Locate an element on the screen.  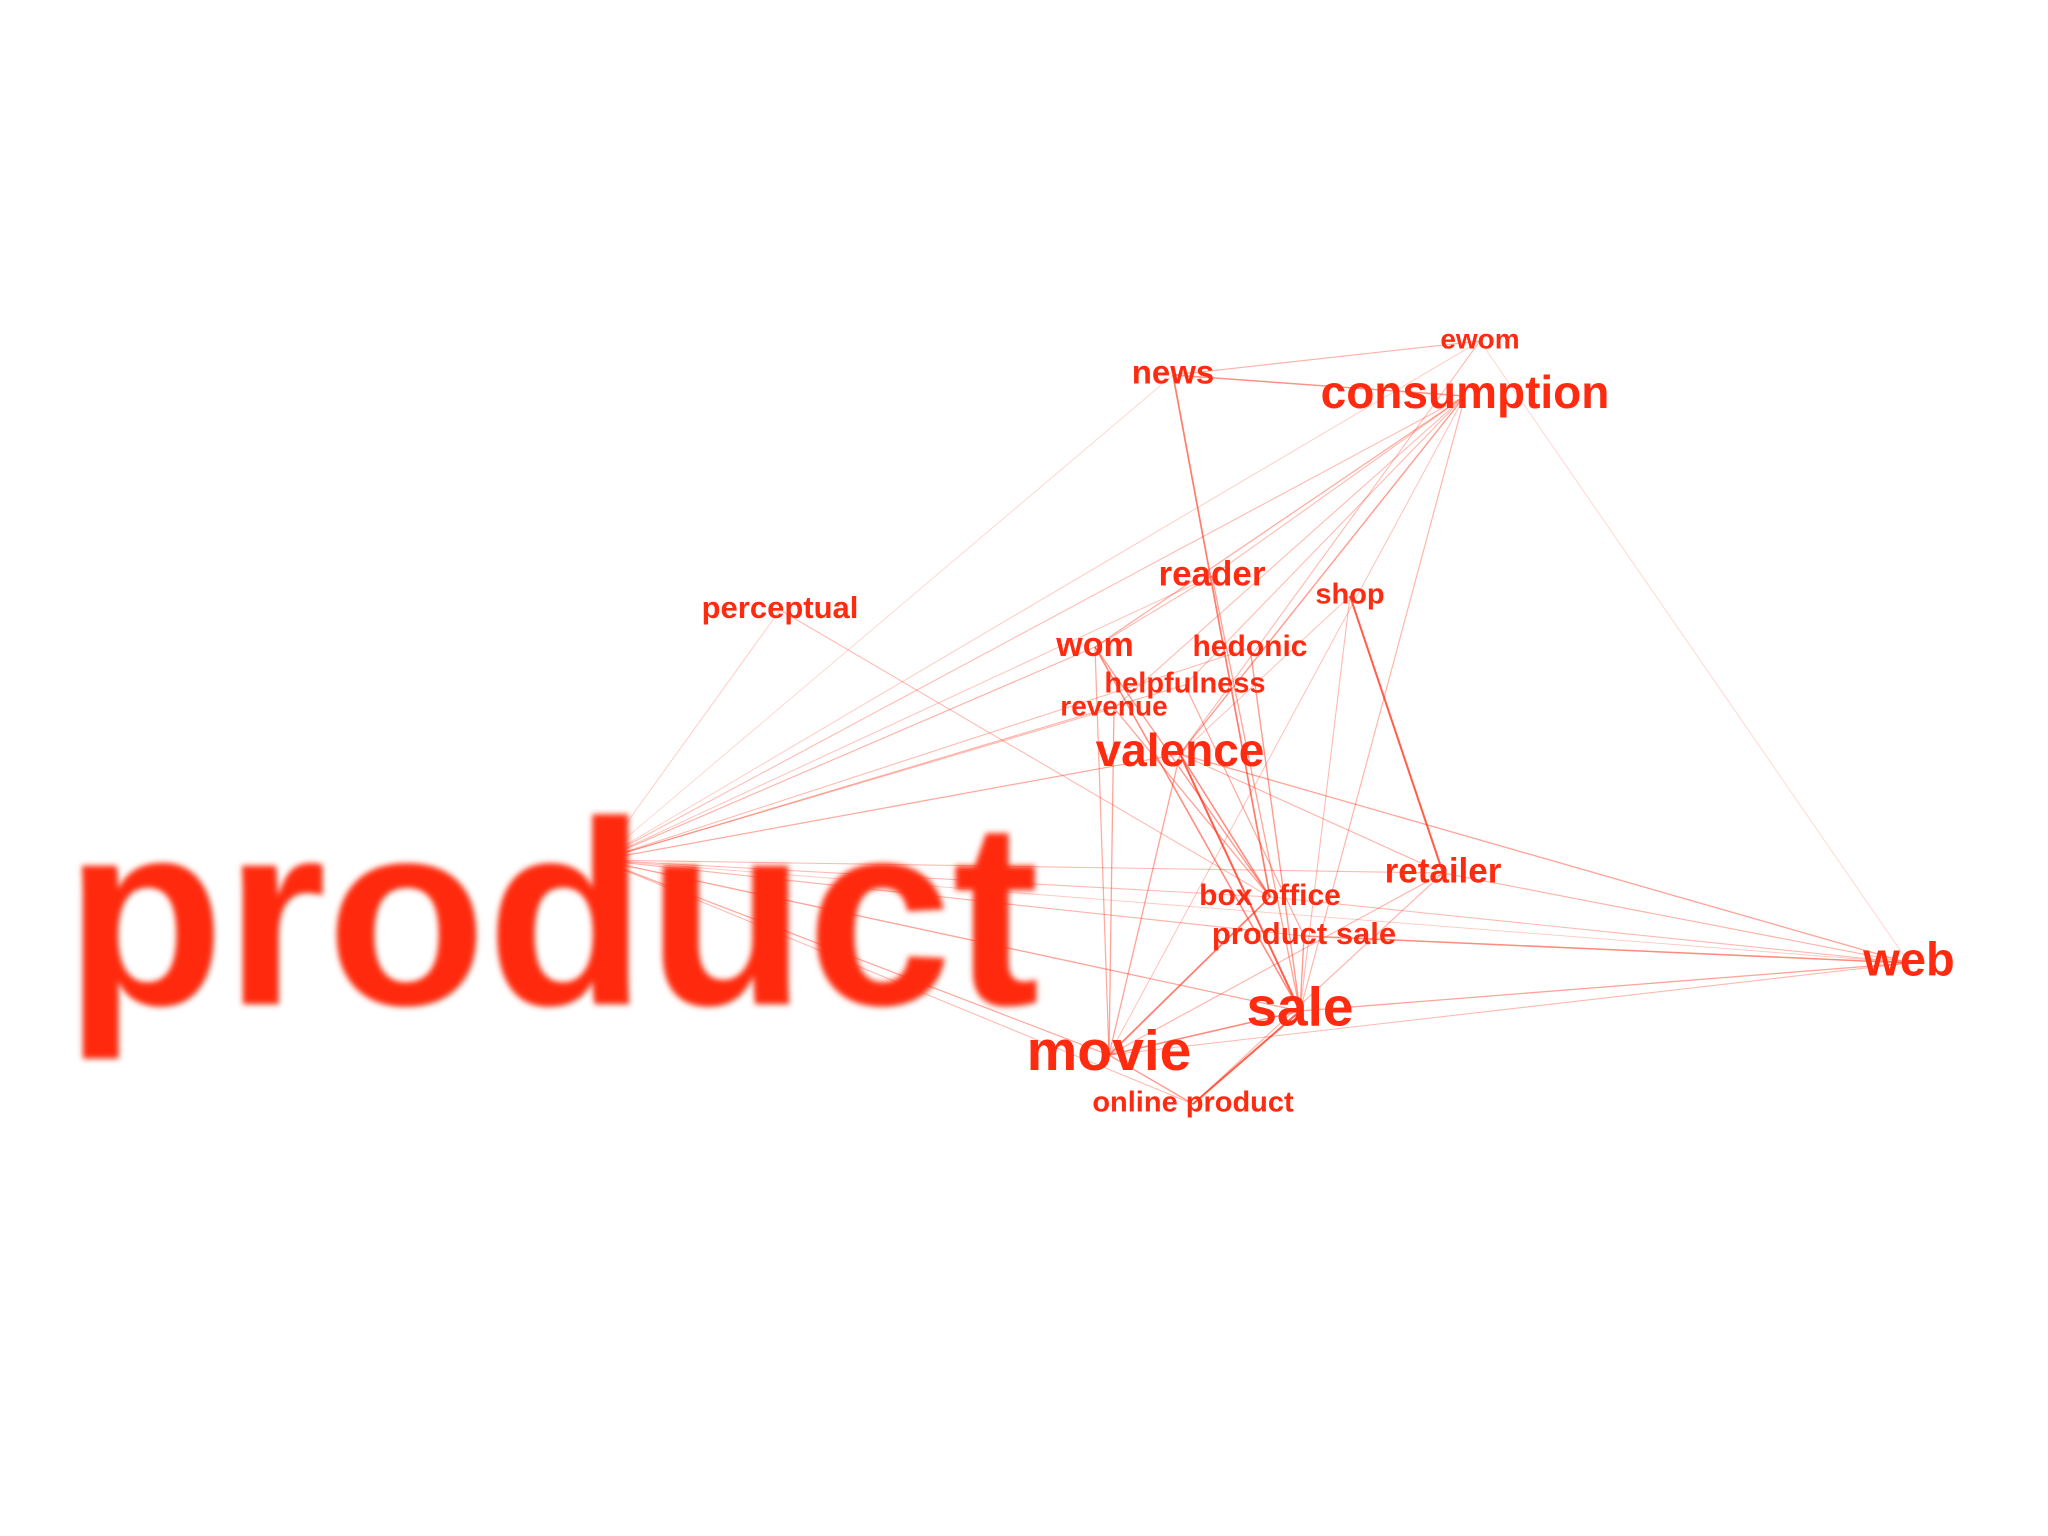
edge-movie-web is located at coordinates (1509, 1009).